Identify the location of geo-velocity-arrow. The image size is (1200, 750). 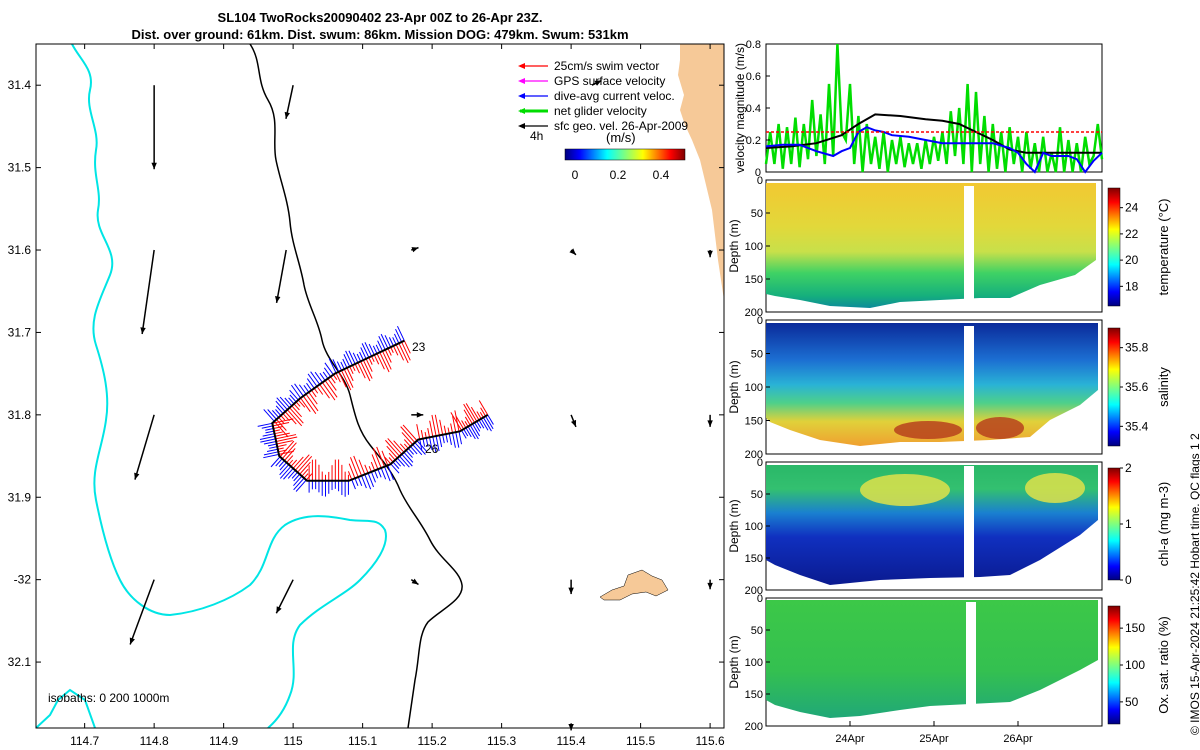
(148, 292).